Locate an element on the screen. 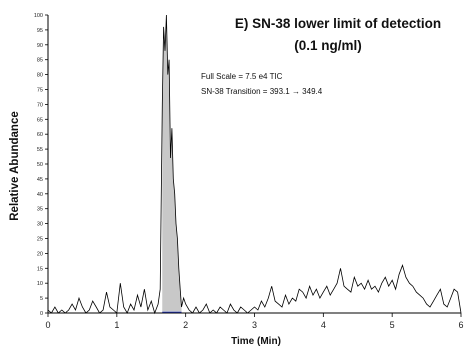 This screenshot has width=465, height=347. y-tick-label: 5 is located at coordinates (41, 299).